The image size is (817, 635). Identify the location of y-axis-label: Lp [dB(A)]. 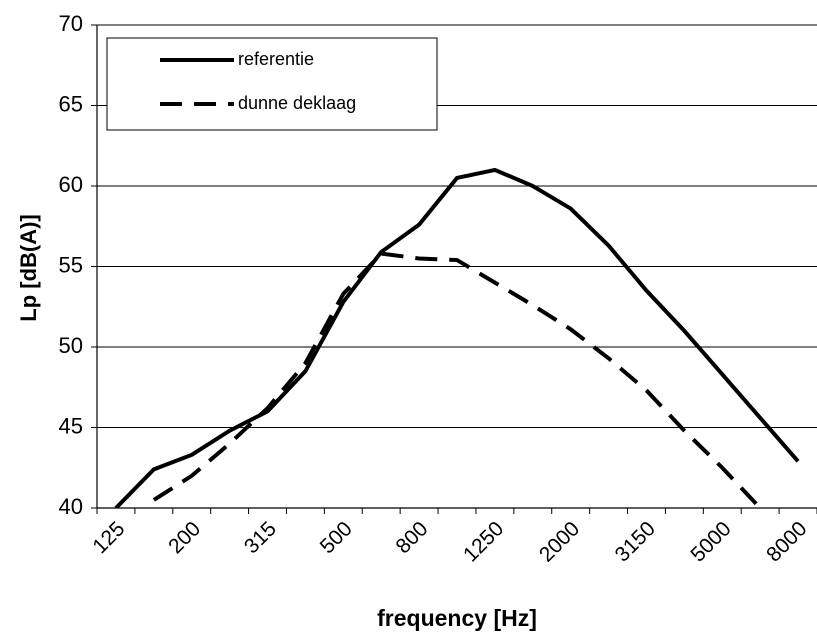
(28, 268).